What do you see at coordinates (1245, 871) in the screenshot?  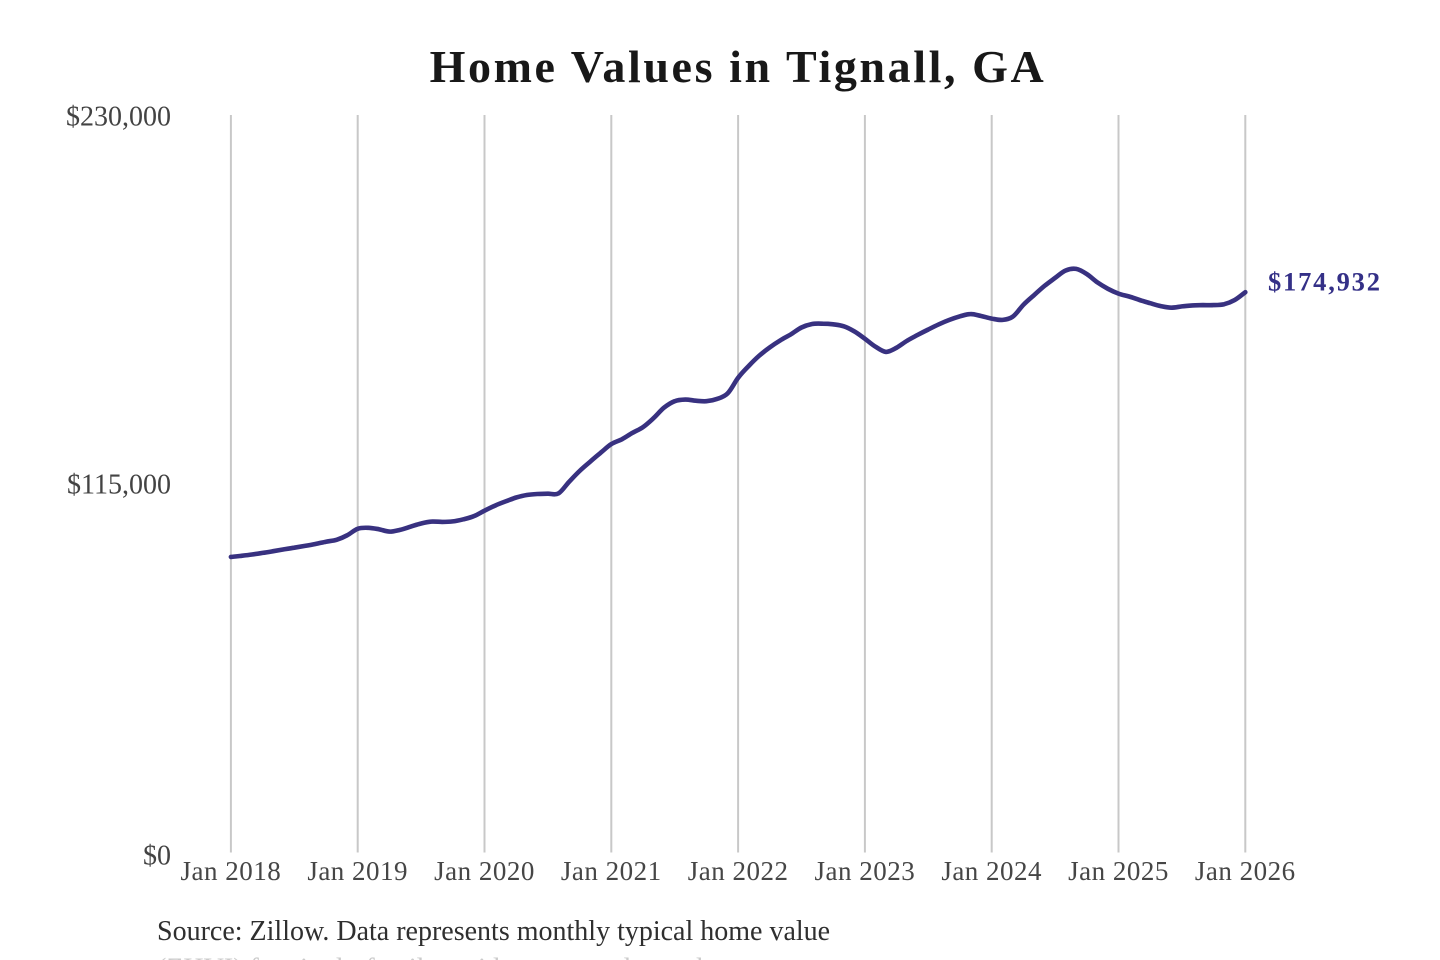 I see `svg-text: Jan 2026` at bounding box center [1245, 871].